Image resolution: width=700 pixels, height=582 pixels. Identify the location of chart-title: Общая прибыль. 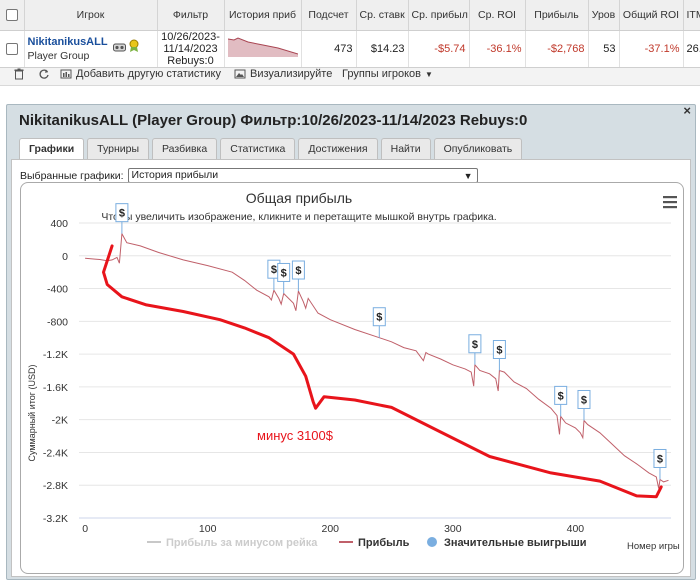
(299, 198).